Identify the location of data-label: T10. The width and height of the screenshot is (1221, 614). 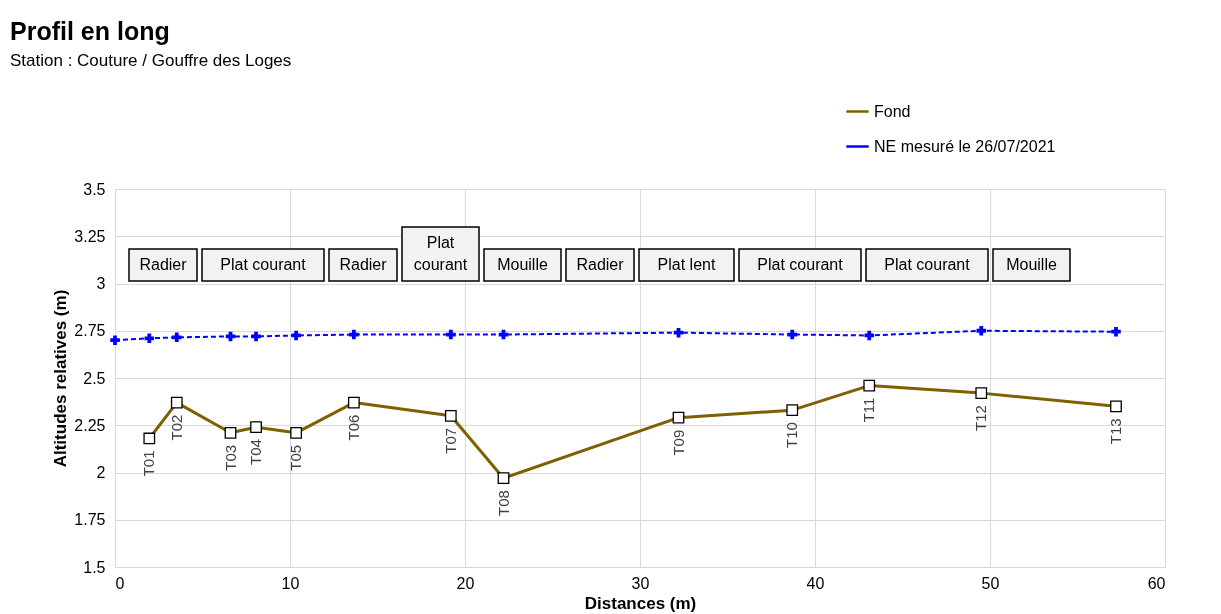
(792, 435).